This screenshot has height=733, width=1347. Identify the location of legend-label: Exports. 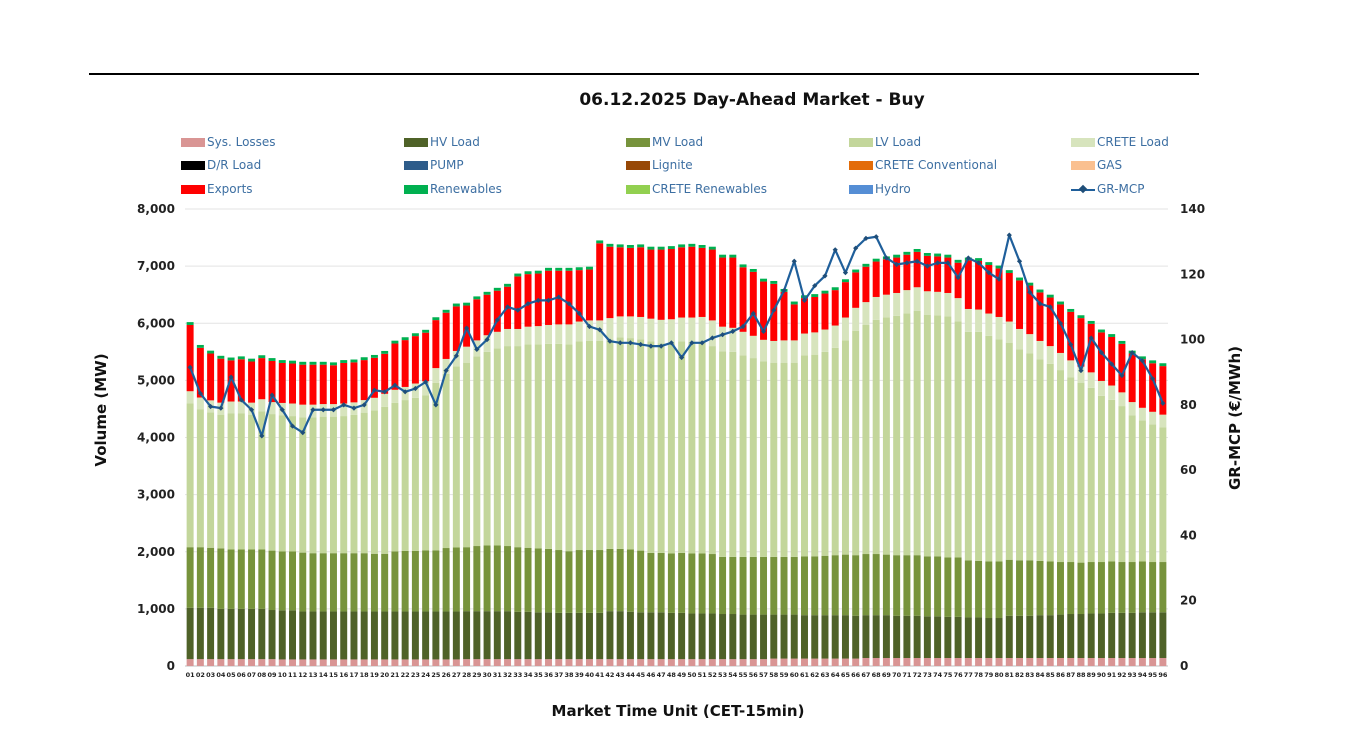
(230, 189).